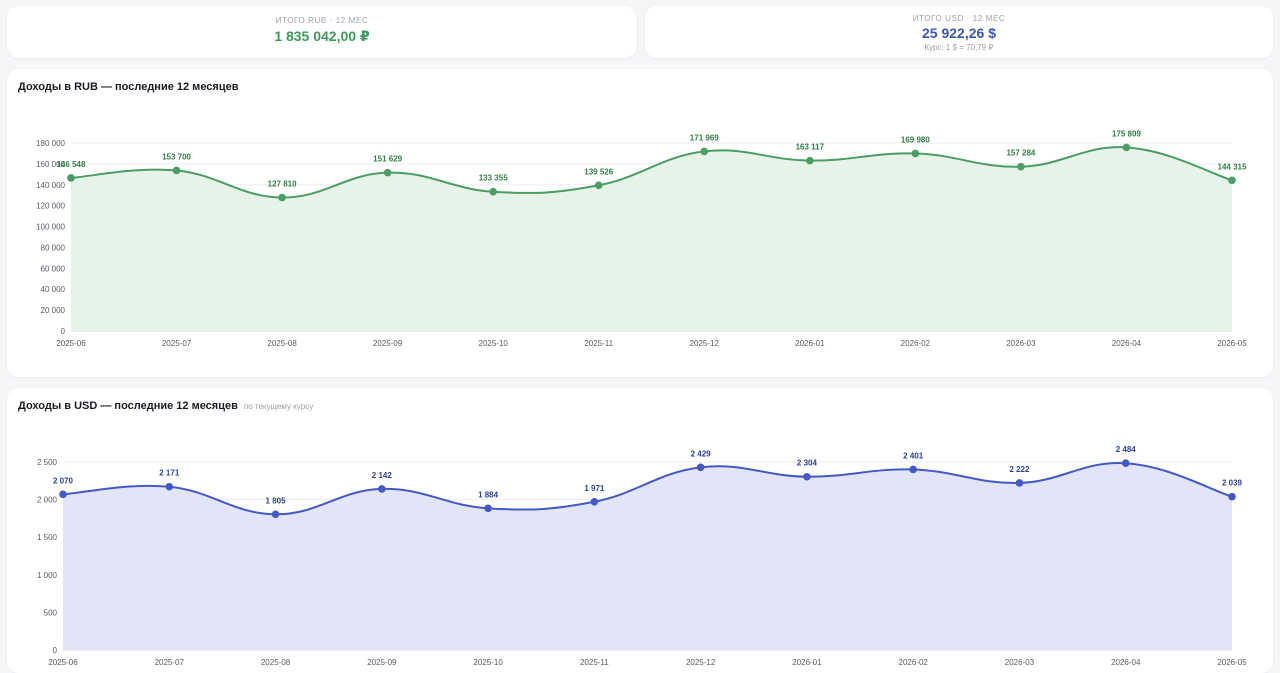  Describe the element at coordinates (388, 343) in the screenshot. I see `rub-x-tick-label: 2025-09` at that location.